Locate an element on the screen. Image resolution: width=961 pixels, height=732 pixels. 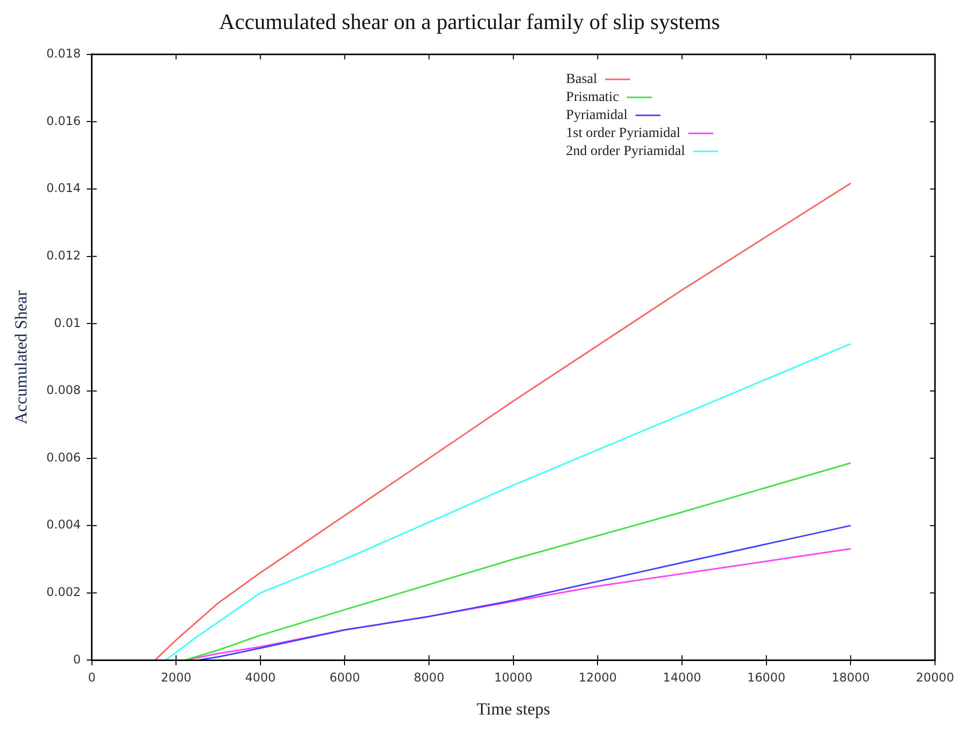
x-tick-label: 10000 is located at coordinates (513, 677).